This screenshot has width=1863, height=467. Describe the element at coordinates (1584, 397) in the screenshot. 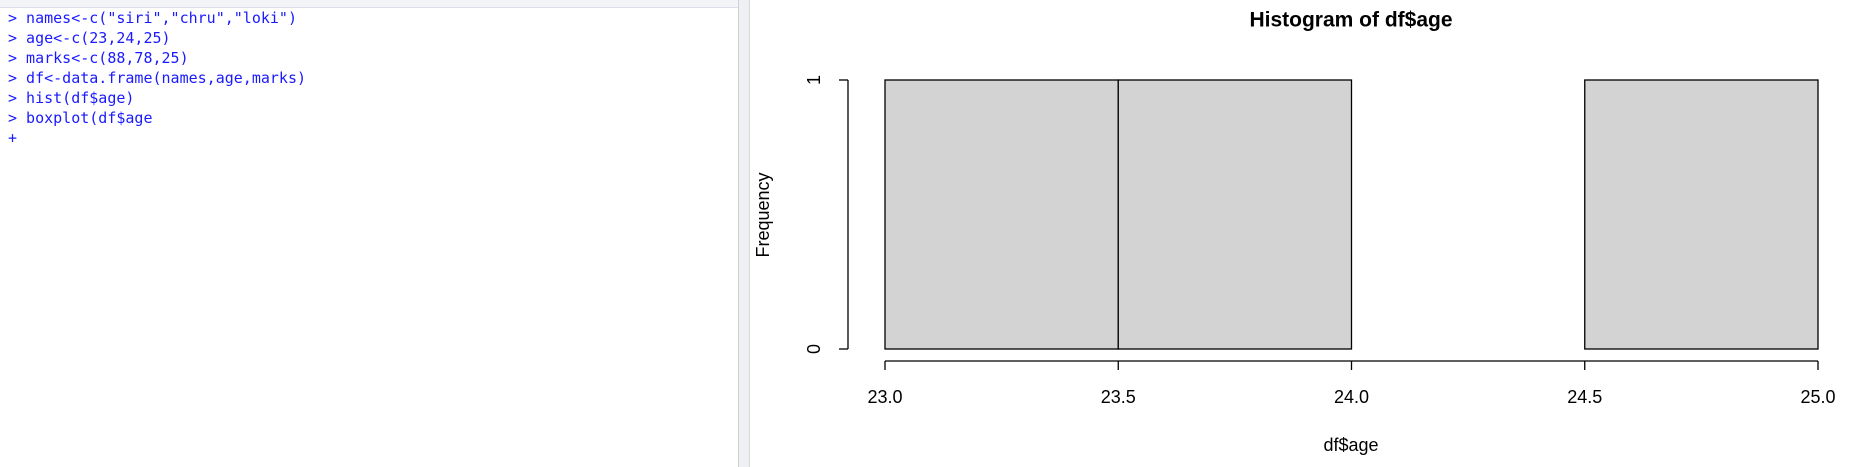

I see `x-tick-label: 24.5` at that location.